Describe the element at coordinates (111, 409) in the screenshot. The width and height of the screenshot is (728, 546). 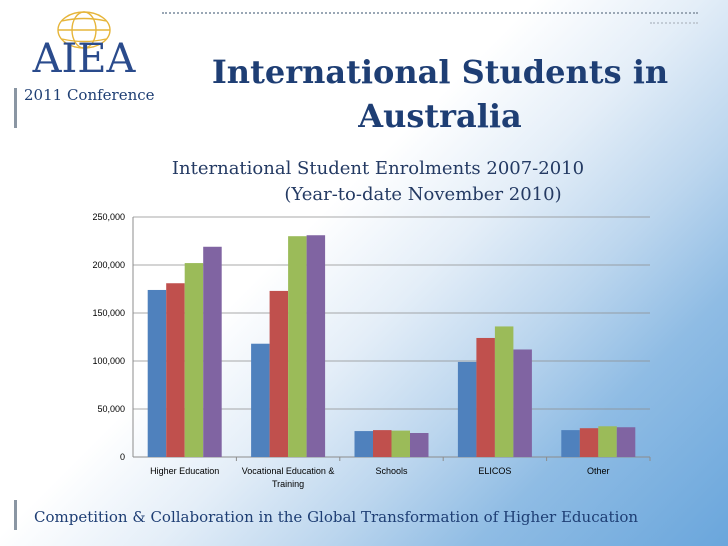
I see `y-tick-label: 50,000` at that location.